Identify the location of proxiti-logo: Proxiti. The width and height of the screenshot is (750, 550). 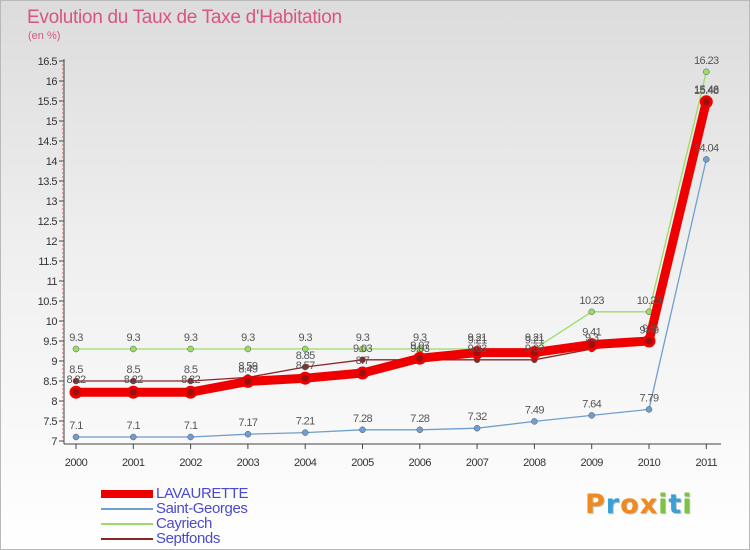
(639, 504).